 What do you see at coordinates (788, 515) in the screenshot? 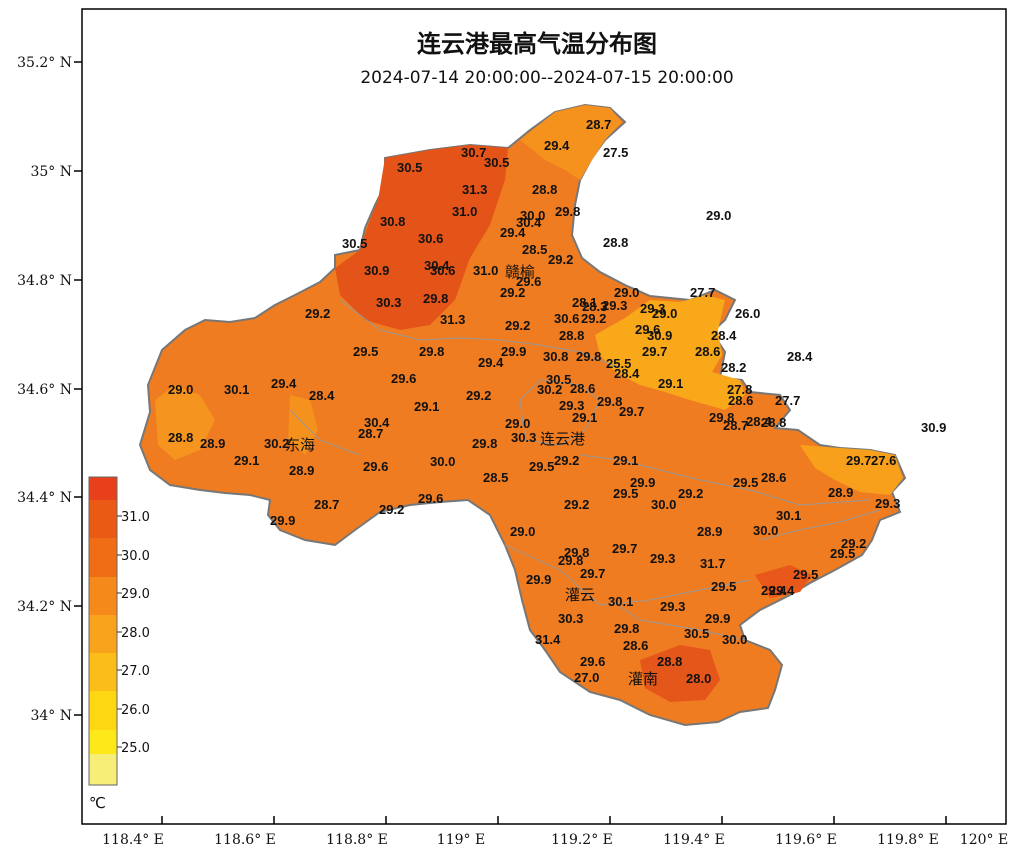
I see `station-value: 30.1` at bounding box center [788, 515].